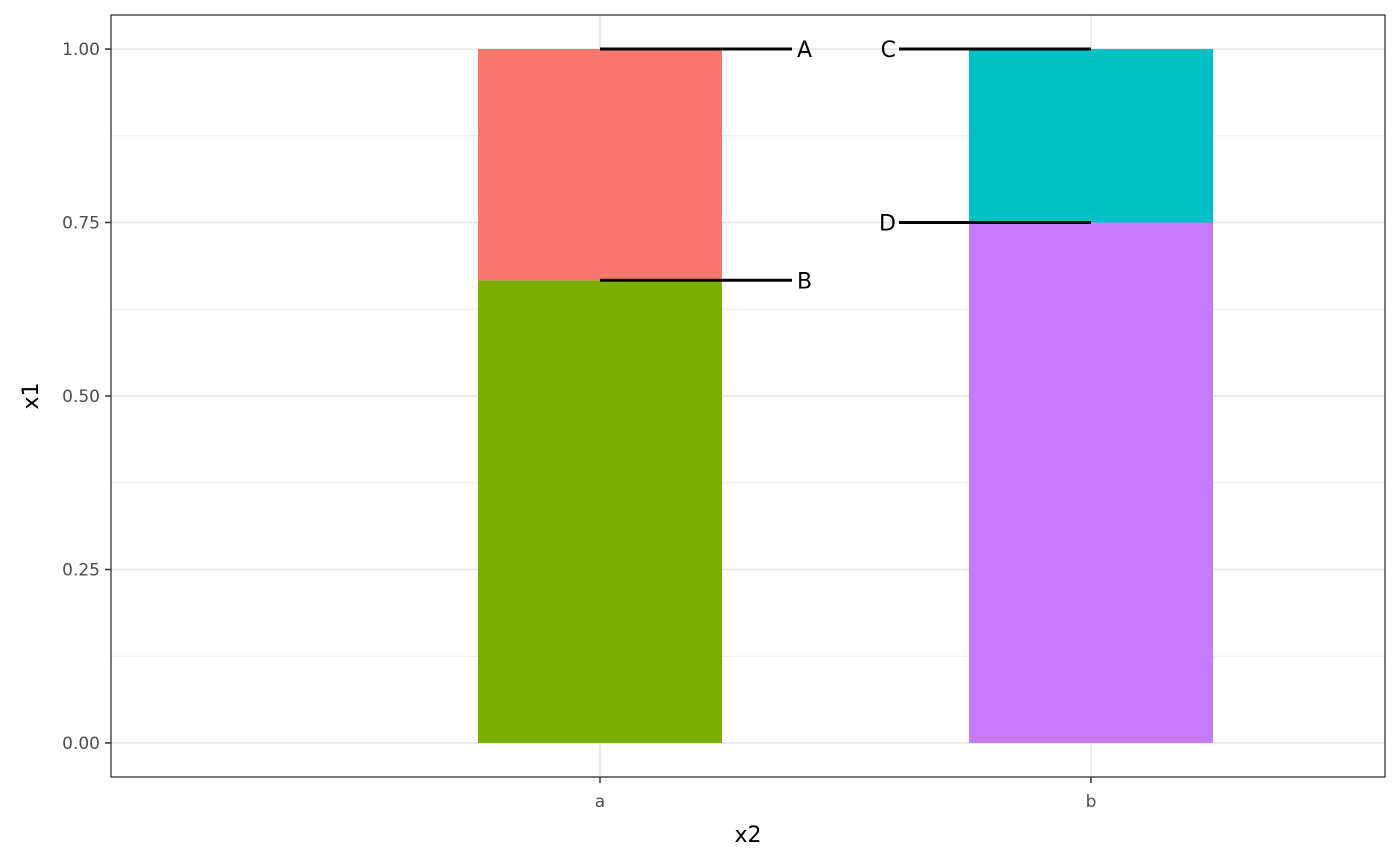 The width and height of the screenshot is (1400, 866). Describe the element at coordinates (845, 166) in the screenshot. I see `annotations: A B C D` at that location.